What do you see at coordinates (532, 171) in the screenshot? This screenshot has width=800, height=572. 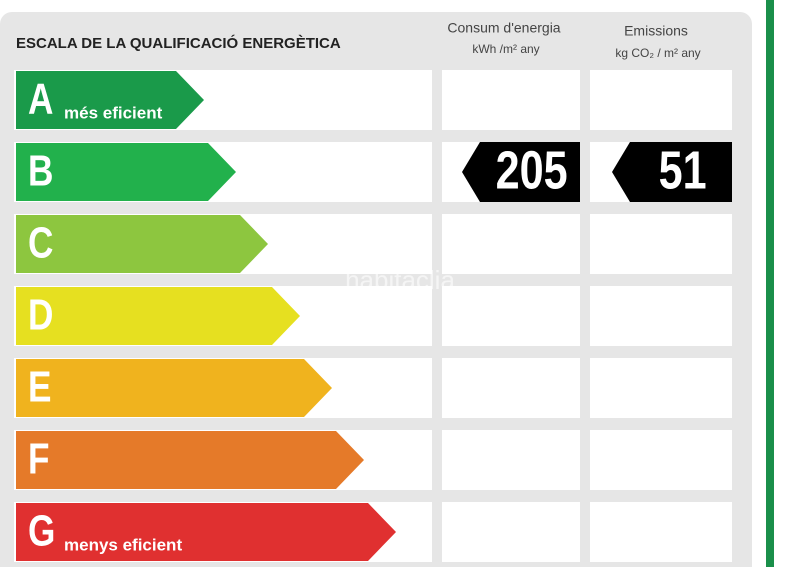 I see `value-text: 205` at bounding box center [532, 171].